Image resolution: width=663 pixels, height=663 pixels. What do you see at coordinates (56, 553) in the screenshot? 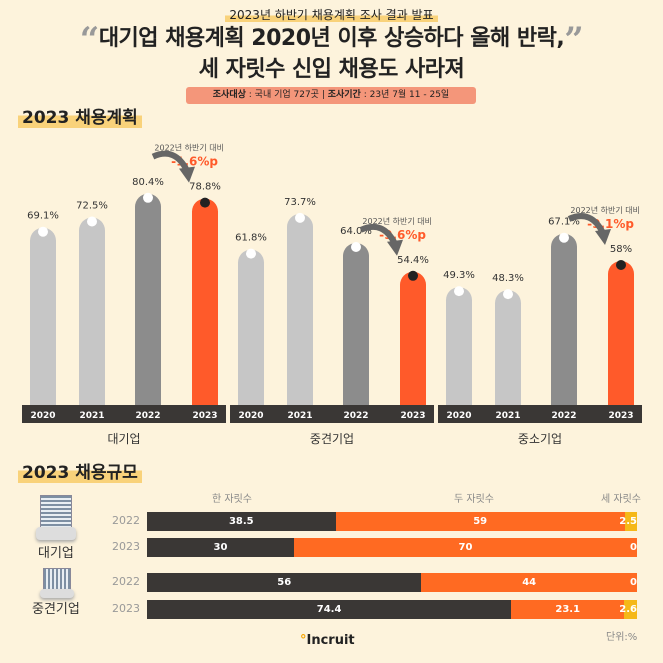
I see `company-type-label: 대기업` at bounding box center [56, 553].